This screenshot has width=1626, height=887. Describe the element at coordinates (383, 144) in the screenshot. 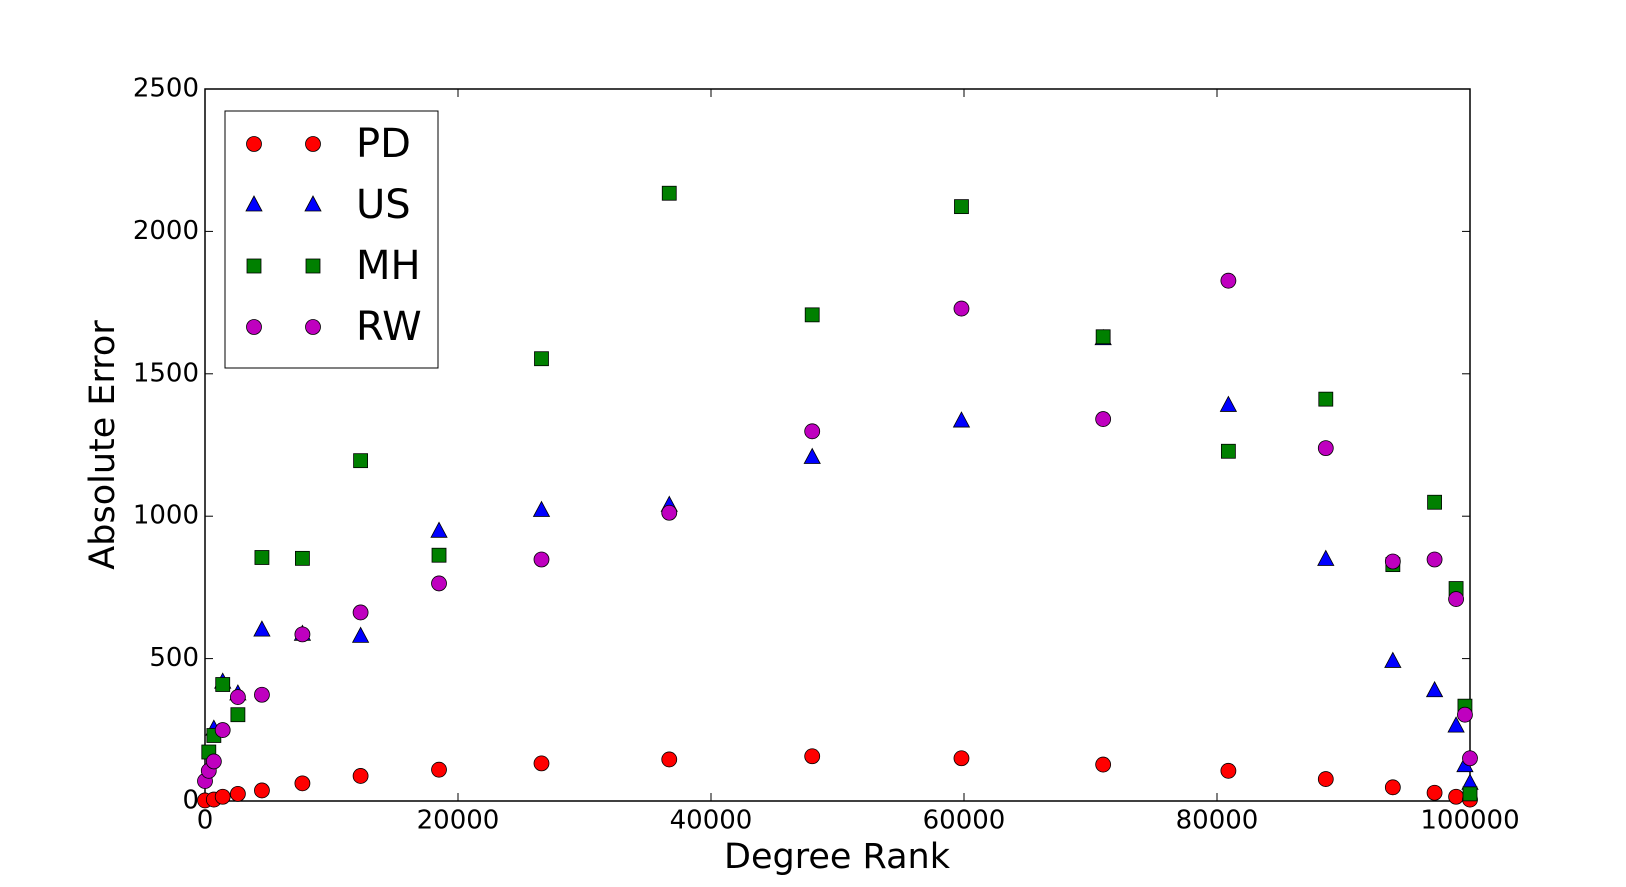

I see `legend-label: PD` at that location.